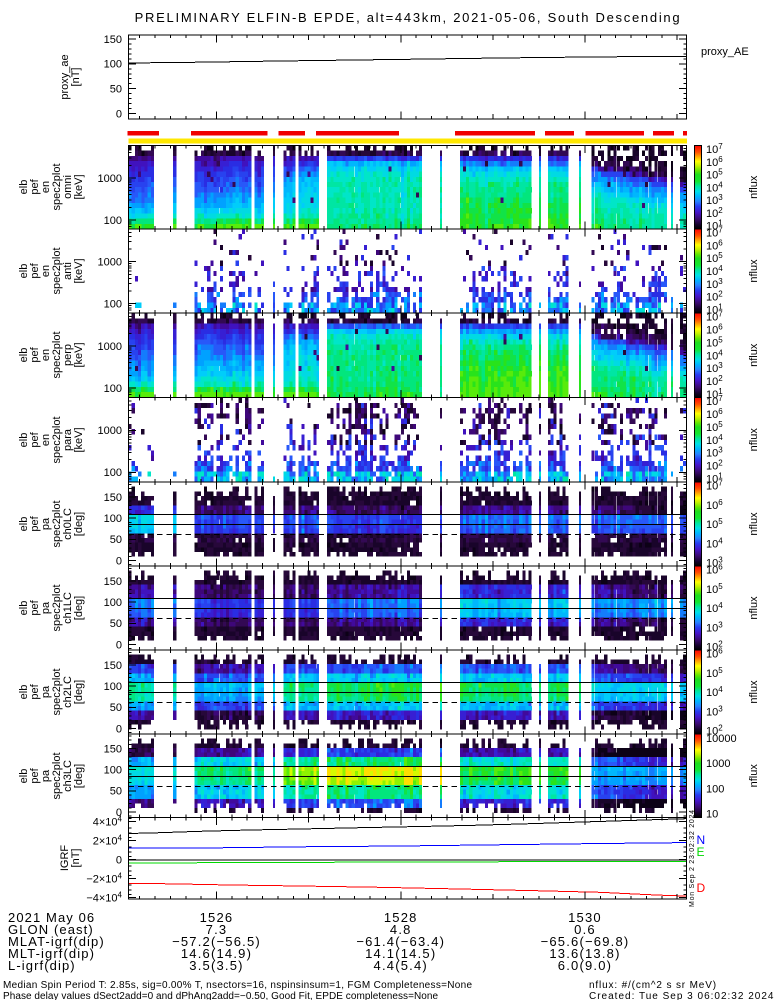 The width and height of the screenshot is (775, 1005). I want to click on svg-text: 6.0(9.0), so click(585, 965).